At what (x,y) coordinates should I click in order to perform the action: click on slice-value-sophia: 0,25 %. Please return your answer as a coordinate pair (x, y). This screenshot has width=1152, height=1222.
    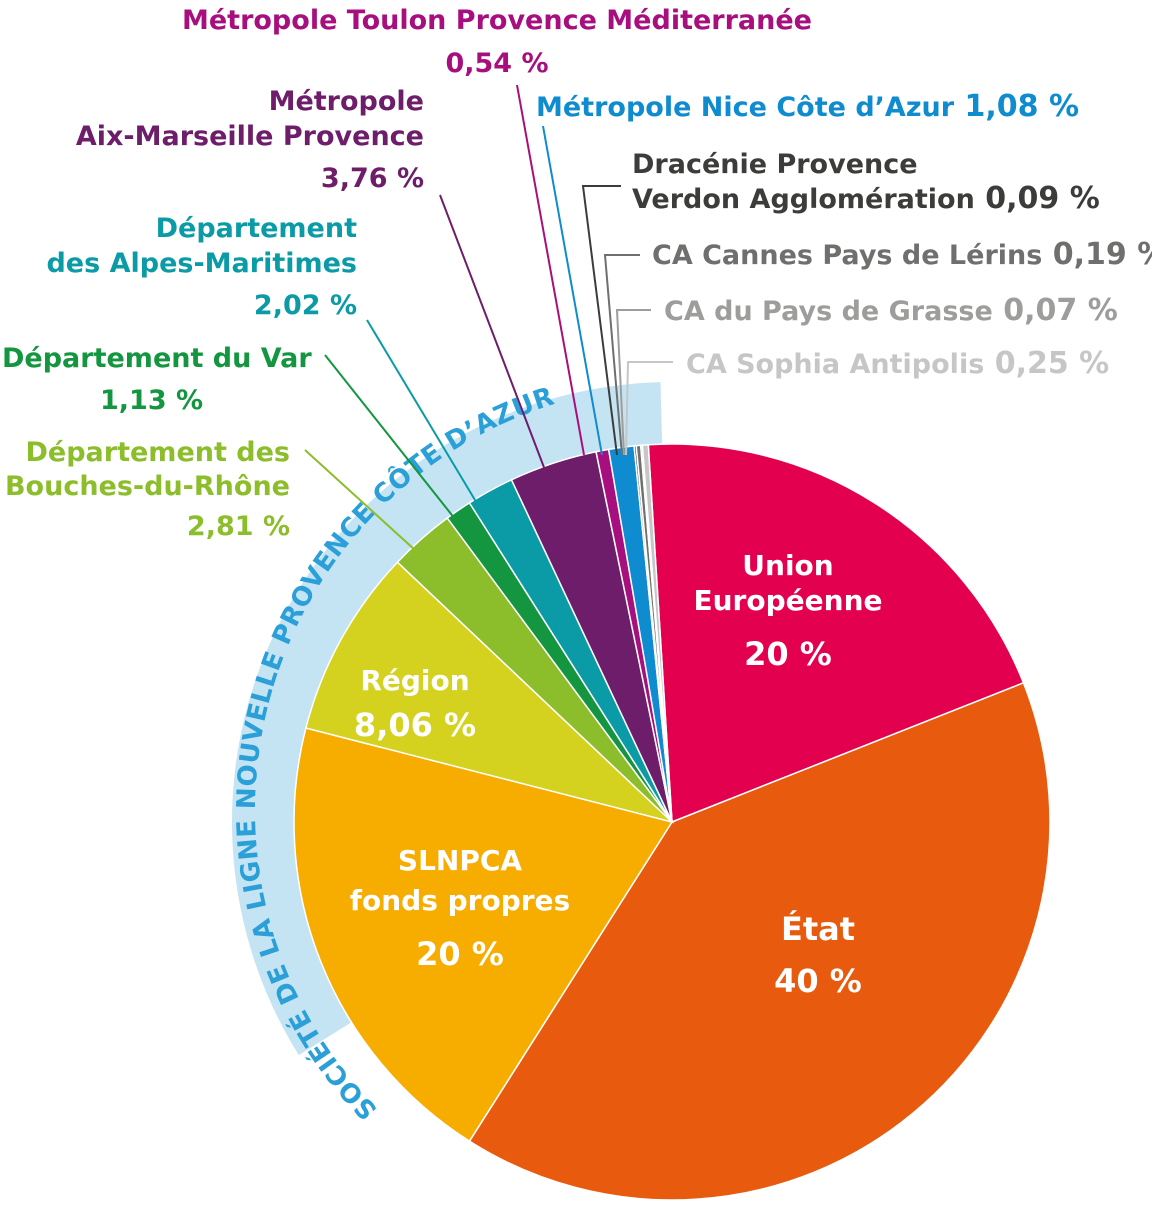
    Looking at the image, I should click on (1046, 363).